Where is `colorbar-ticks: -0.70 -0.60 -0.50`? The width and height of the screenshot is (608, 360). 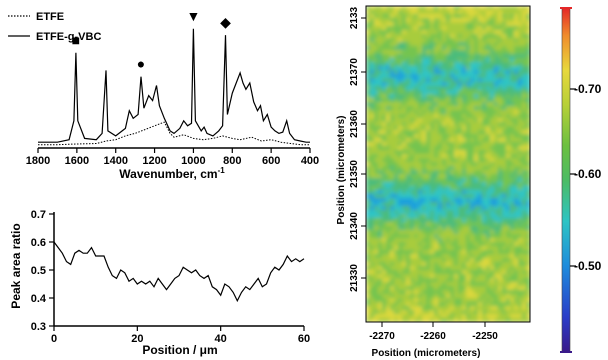
colorbar-ticks: -0.70 -0.60 -0.50 is located at coordinates (581, 180).